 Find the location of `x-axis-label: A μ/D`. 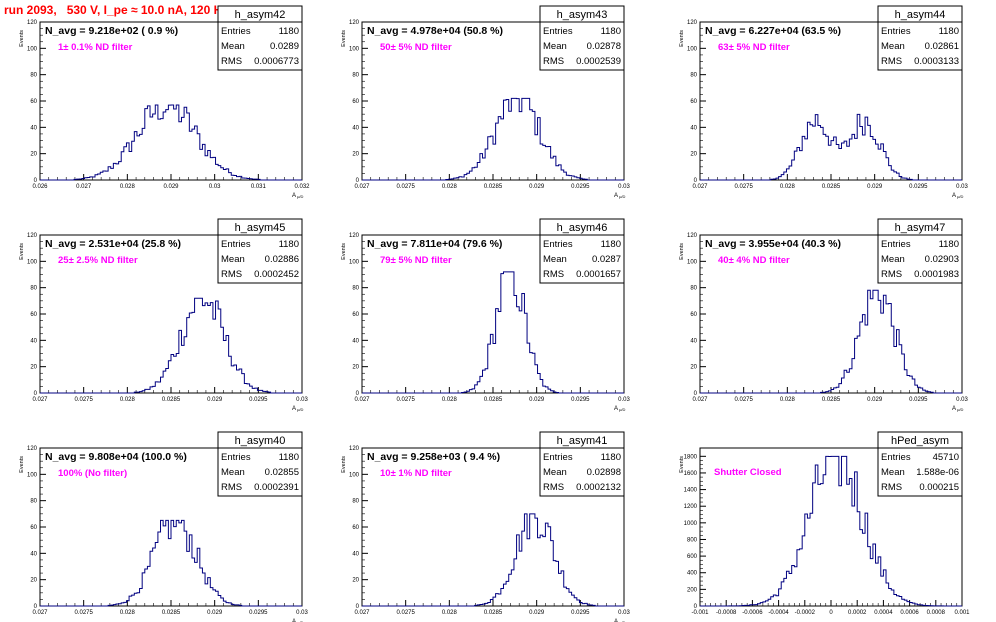

x-axis-label: A μ/D is located at coordinates (298, 620).